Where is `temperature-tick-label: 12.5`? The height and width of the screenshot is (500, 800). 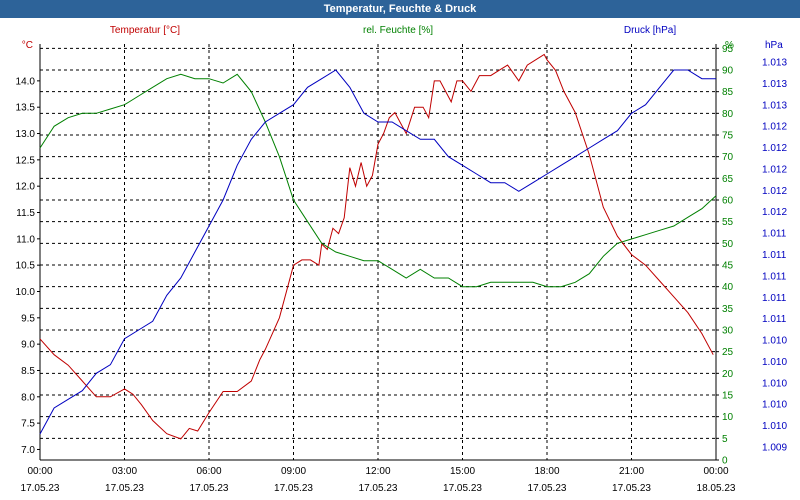
temperature-tick-label: 12.5 is located at coordinates (26, 160).